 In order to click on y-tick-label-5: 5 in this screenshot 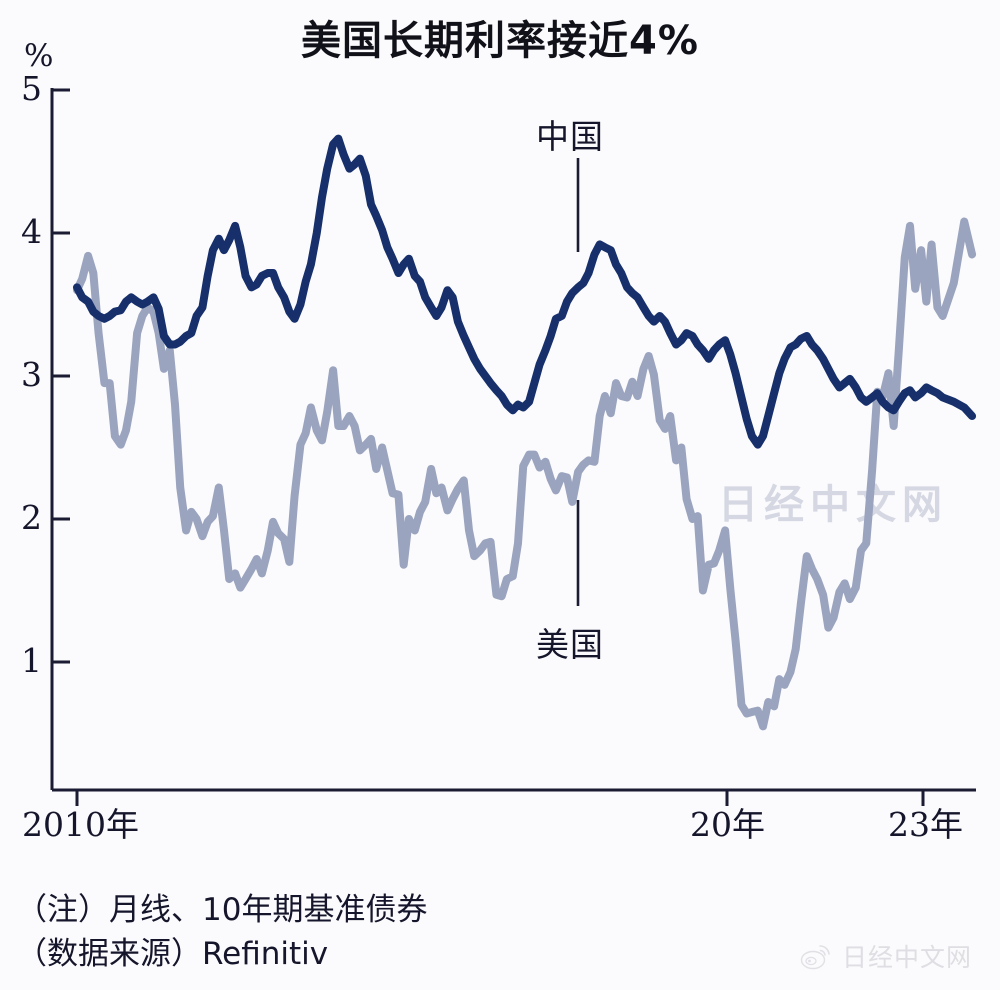, I will do `click(31, 88)`.